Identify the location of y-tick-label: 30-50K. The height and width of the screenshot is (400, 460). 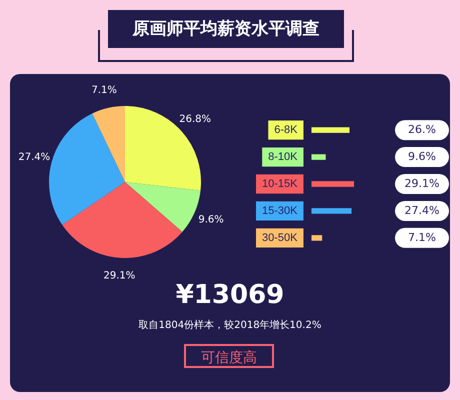
(280, 238).